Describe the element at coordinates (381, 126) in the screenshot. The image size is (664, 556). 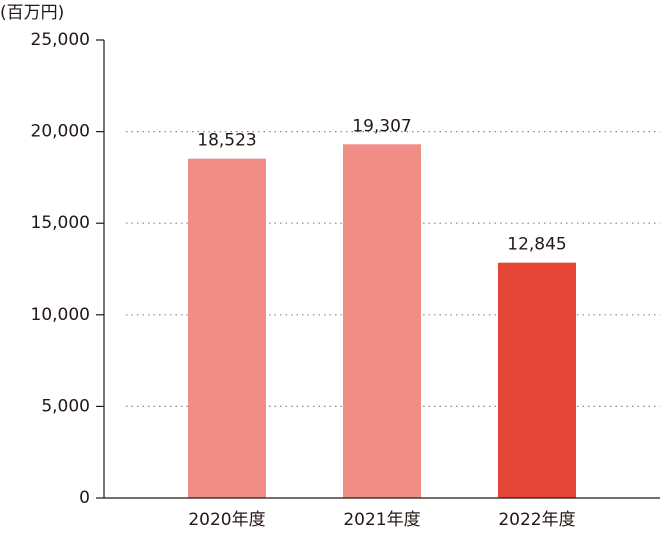
I see `value-label: 19,307` at that location.